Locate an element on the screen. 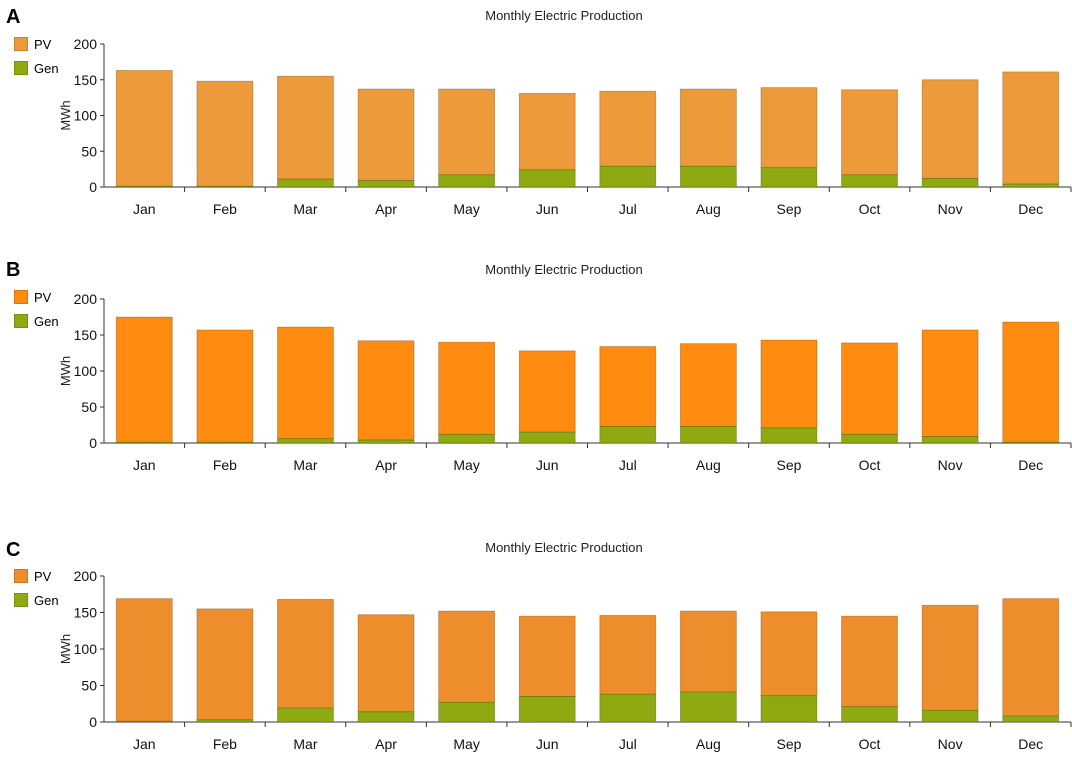 The height and width of the screenshot is (761, 1072). panel-letter: A is located at coordinates (13, 17).